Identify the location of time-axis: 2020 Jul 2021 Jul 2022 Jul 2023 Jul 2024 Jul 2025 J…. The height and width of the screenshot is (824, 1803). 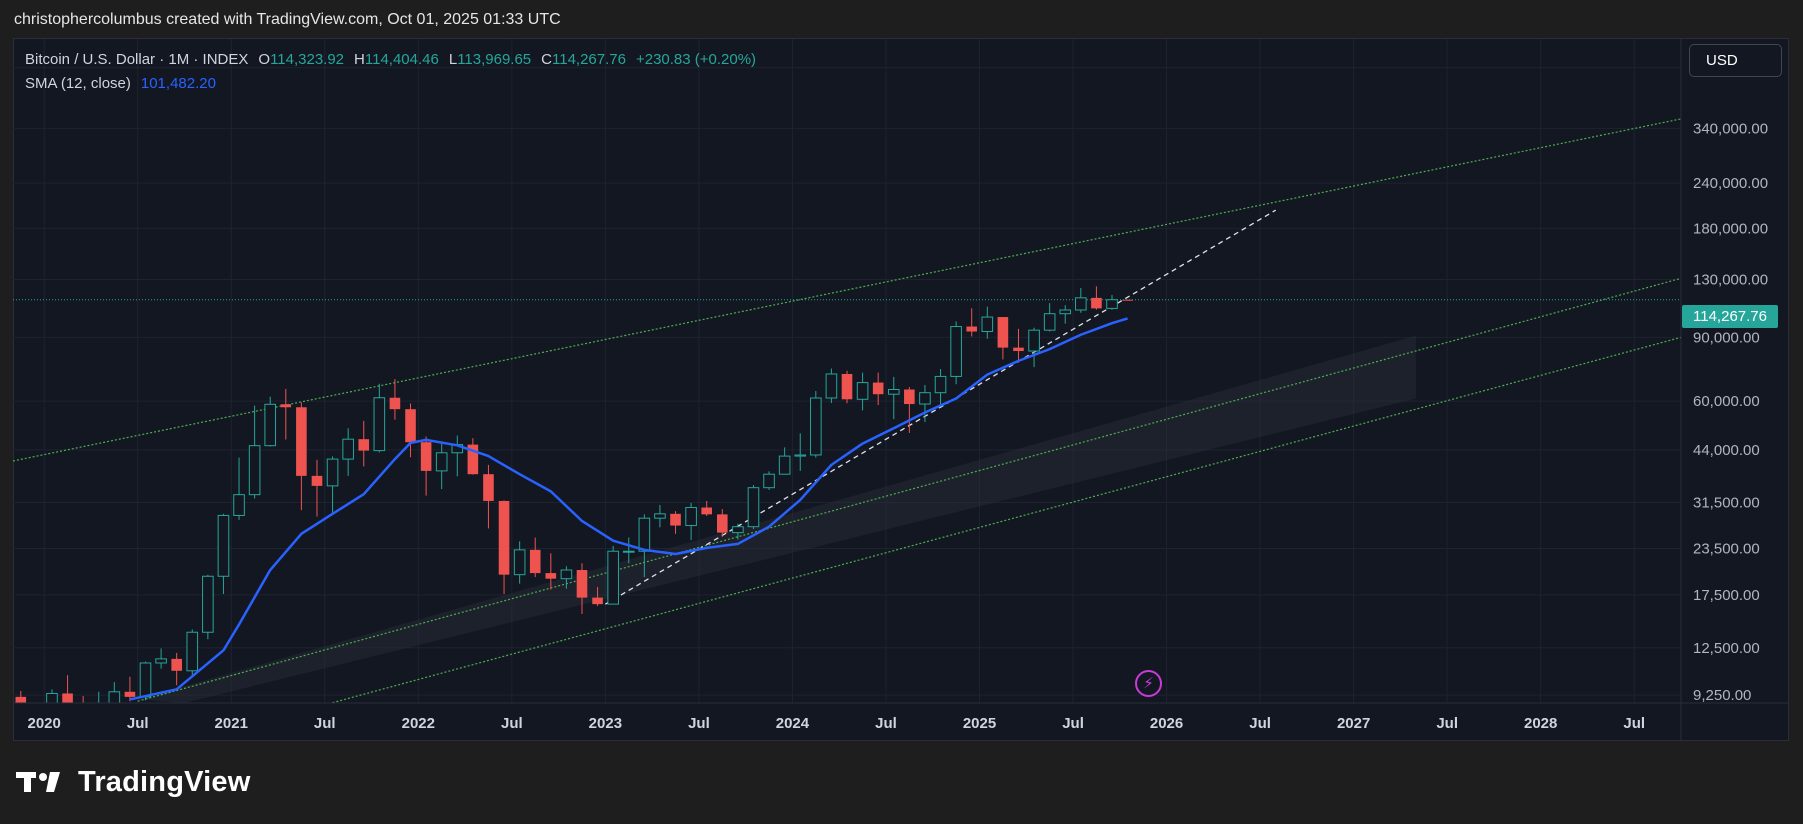
(836, 723).